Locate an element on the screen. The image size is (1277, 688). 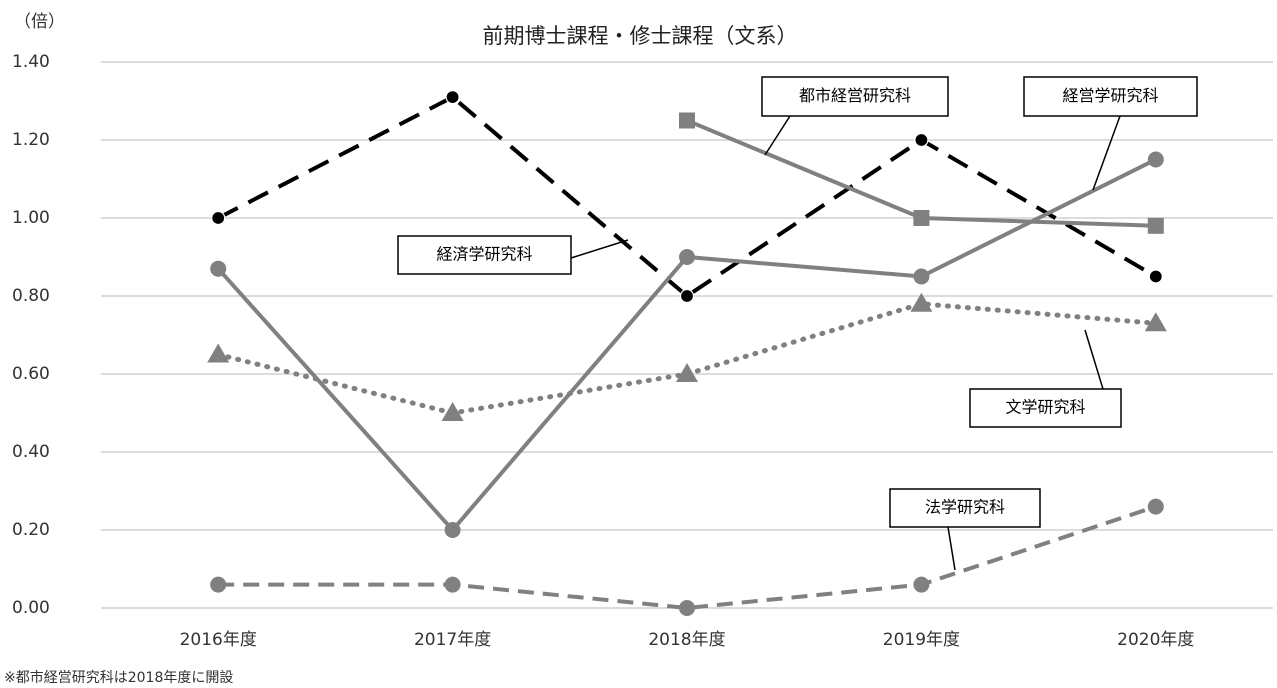
y-tick-label: 0.20 is located at coordinates (31, 530).